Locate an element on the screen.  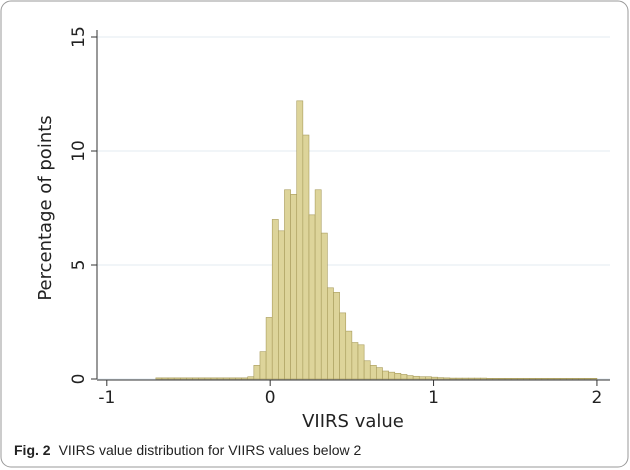
x-tick-label: 2 is located at coordinates (597, 398).